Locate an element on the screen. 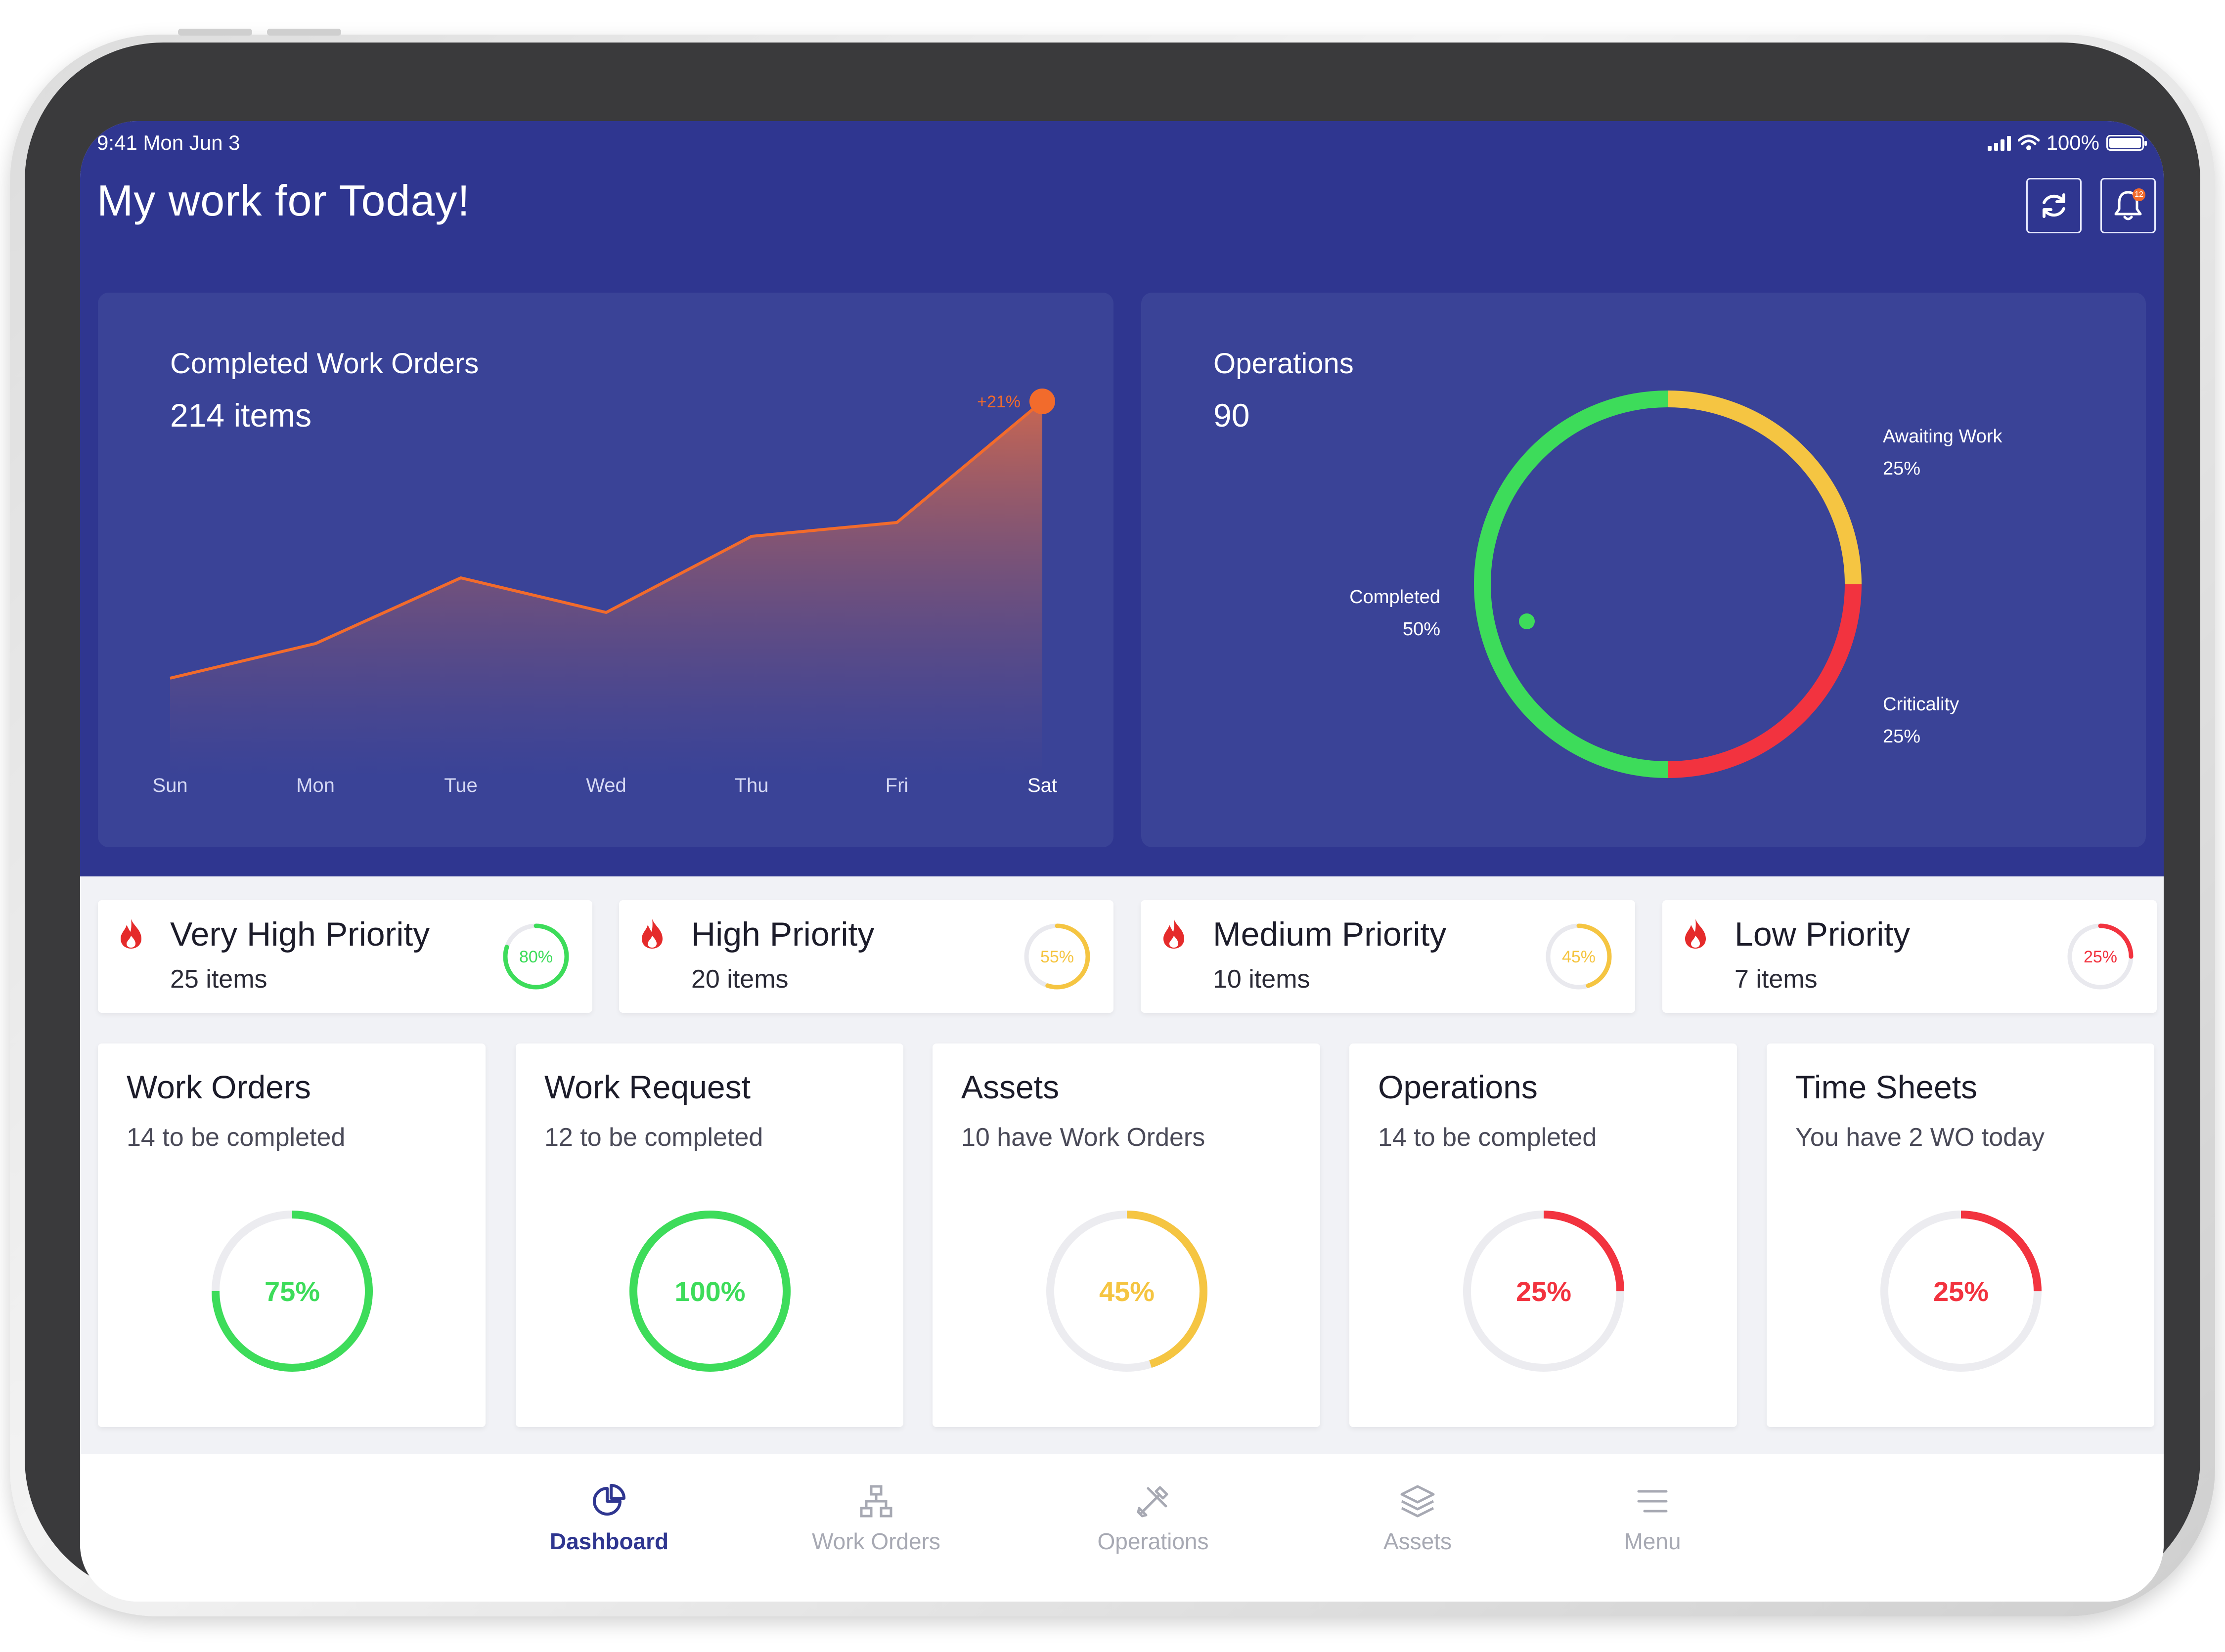 The width and height of the screenshot is (2225, 1652). priority-card: Very High Priority 25 items 80% is located at coordinates (345, 957).